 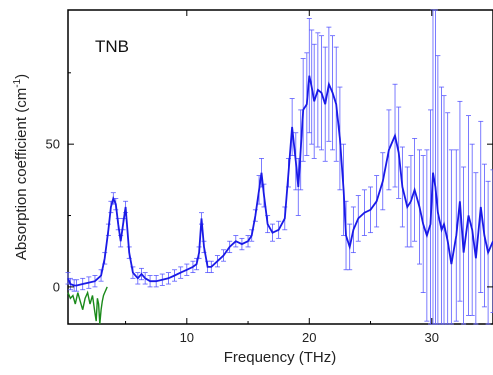 I want to click on y-tick-label: 0, so click(x=56, y=286).